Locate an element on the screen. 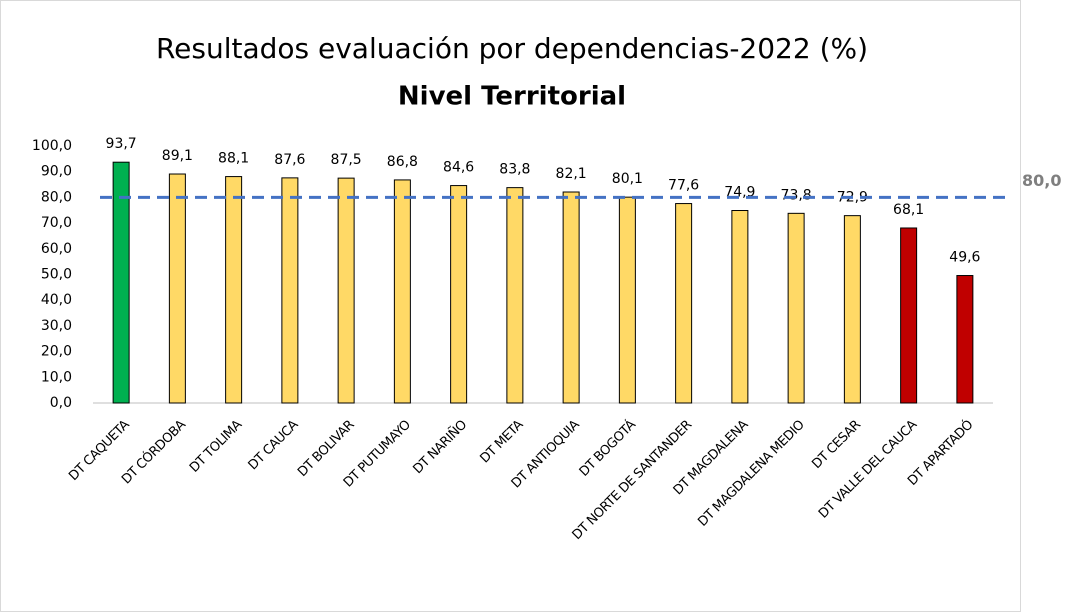 This screenshot has height=612, width=1075. y-tick-label: 30,0 is located at coordinates (56, 326).